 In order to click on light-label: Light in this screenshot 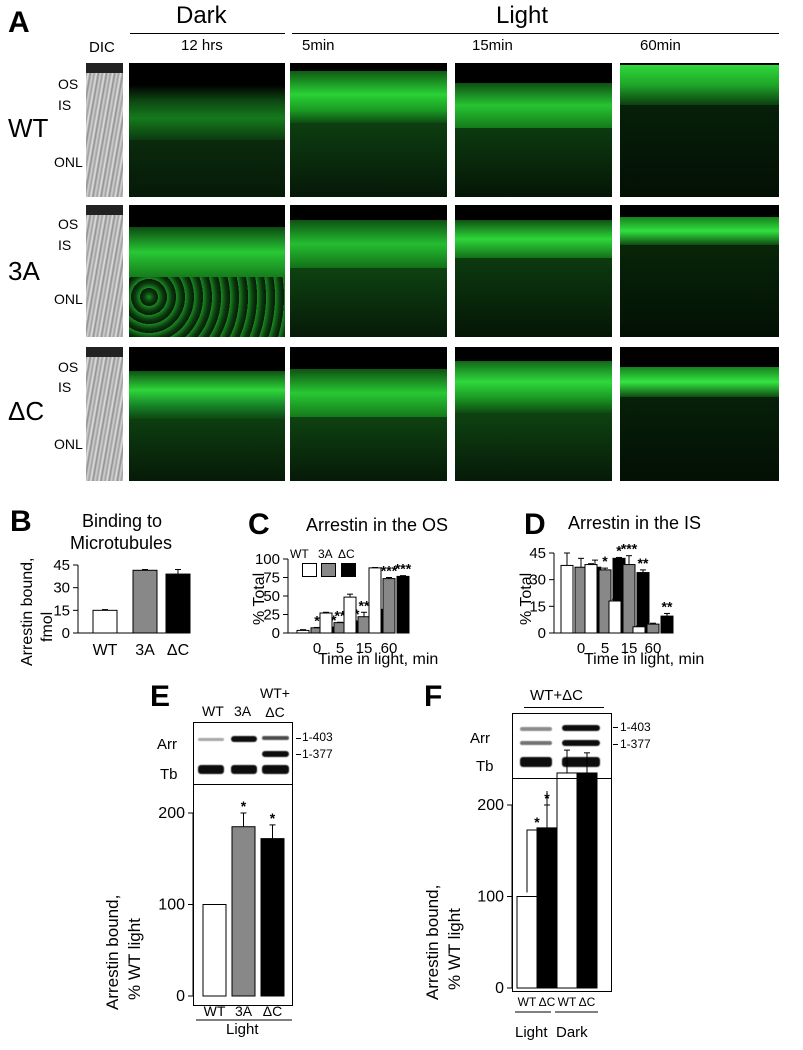, I will do `click(522, 15)`.